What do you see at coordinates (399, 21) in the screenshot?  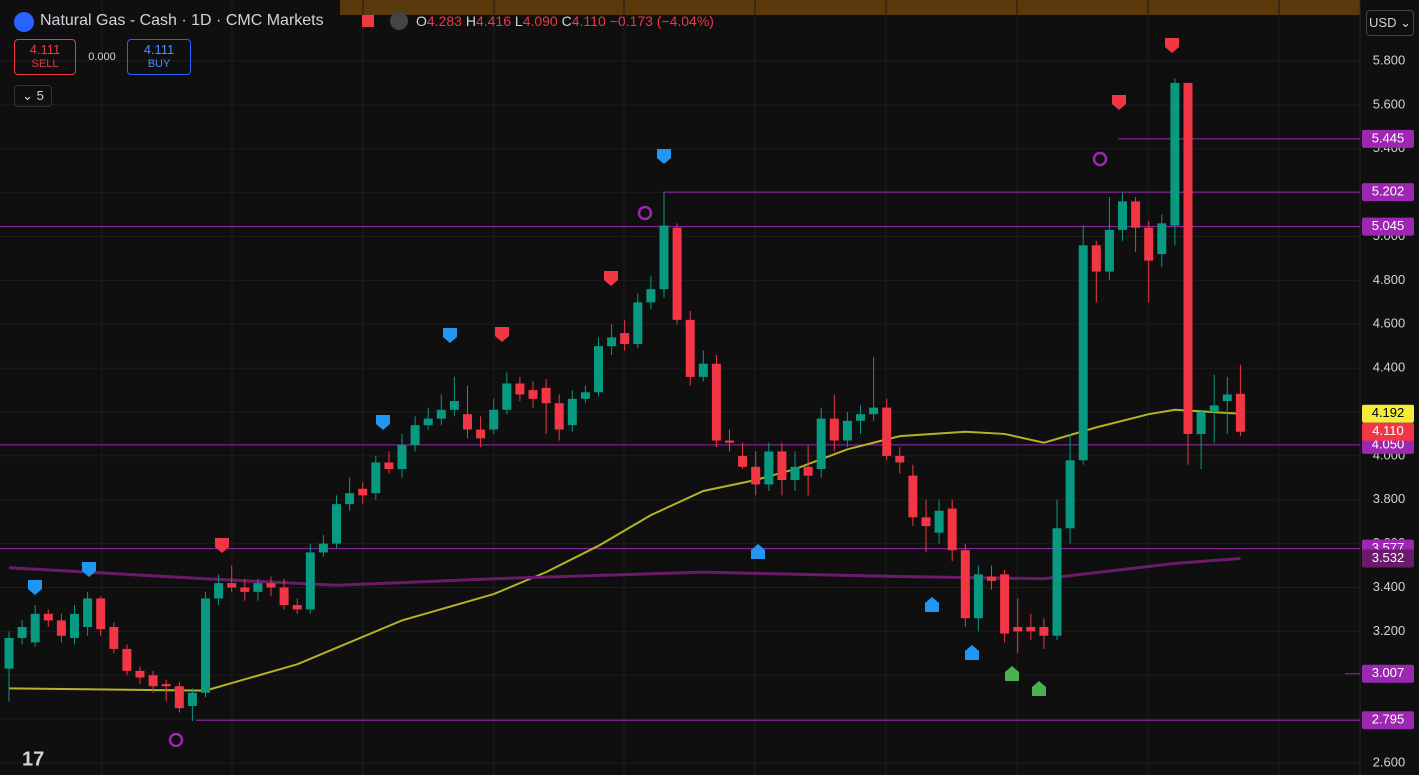 I see `status` at bounding box center [399, 21].